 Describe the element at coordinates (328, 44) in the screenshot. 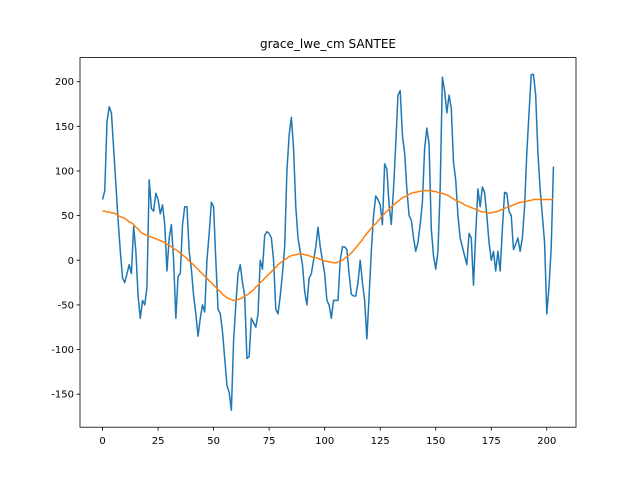

I see `chart-title: grace_lwe_cm SANTEE` at that location.